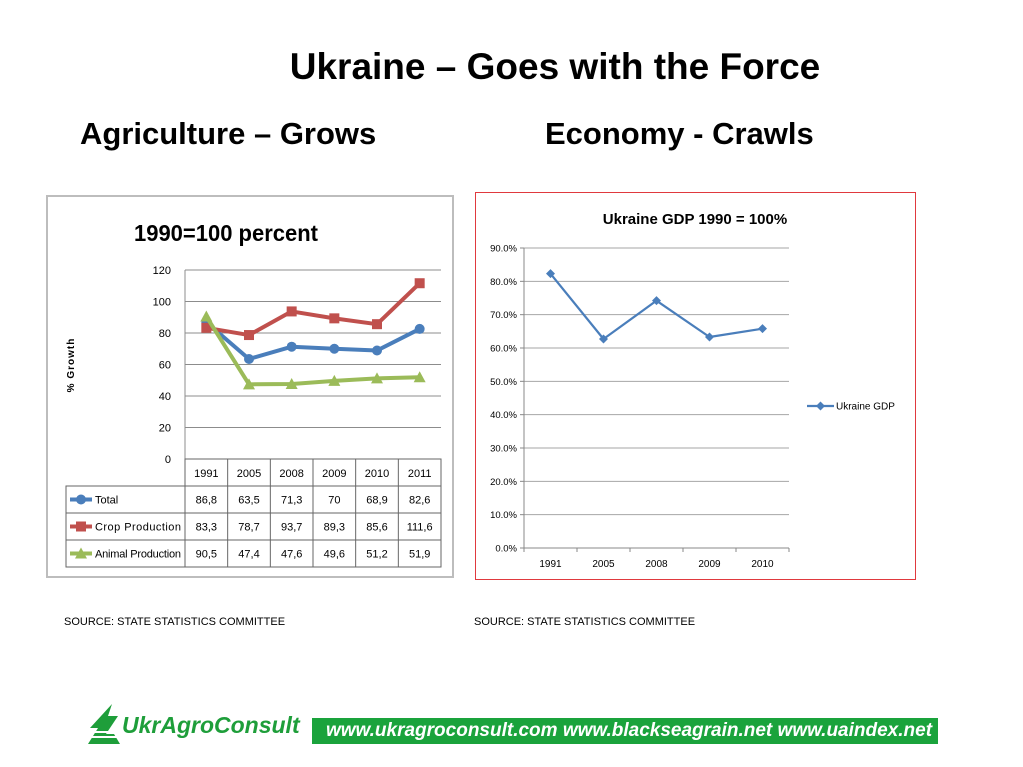 The image size is (1023, 767). Describe the element at coordinates (168, 460) in the screenshot. I see `y-tick-label: 0` at that location.